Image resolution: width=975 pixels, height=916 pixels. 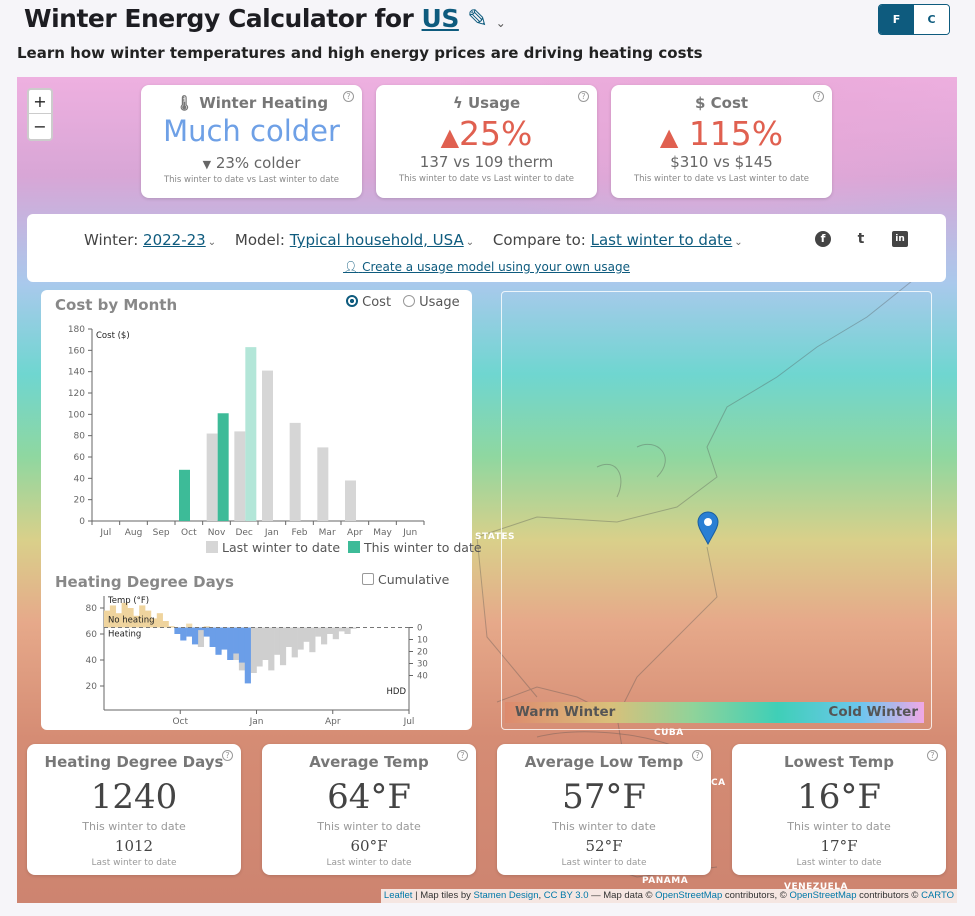 What do you see at coordinates (300, 533) in the screenshot?
I see `x-tick-label: Feb` at bounding box center [300, 533].